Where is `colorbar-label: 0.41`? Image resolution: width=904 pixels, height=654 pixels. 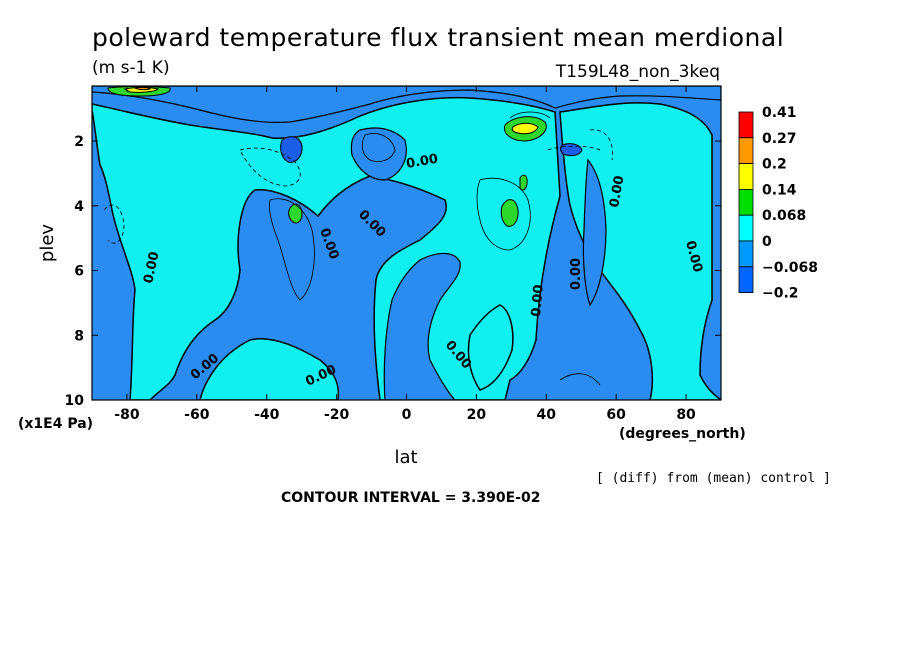
colorbar-label: 0.41 is located at coordinates (779, 113).